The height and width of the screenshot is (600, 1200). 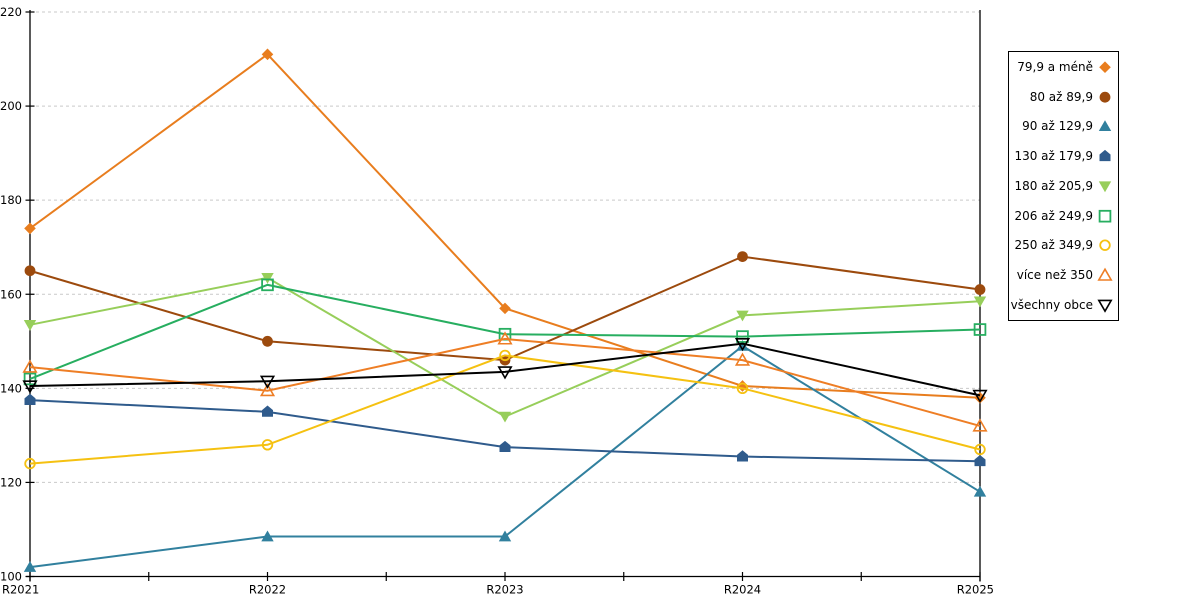 I want to click on legend-item-4: 130 až 179,9, so click(x=1063, y=156).